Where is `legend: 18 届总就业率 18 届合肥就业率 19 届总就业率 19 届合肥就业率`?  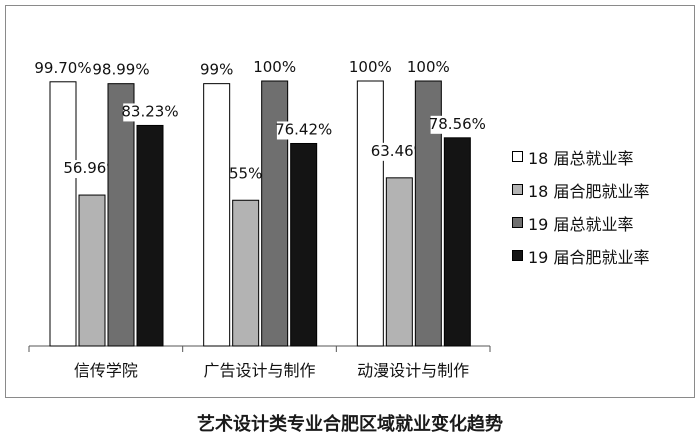
legend: 18 届总就业率 18 届合肥就业率 19 届总就业率 19 届合肥就业率 is located at coordinates (580, 206).